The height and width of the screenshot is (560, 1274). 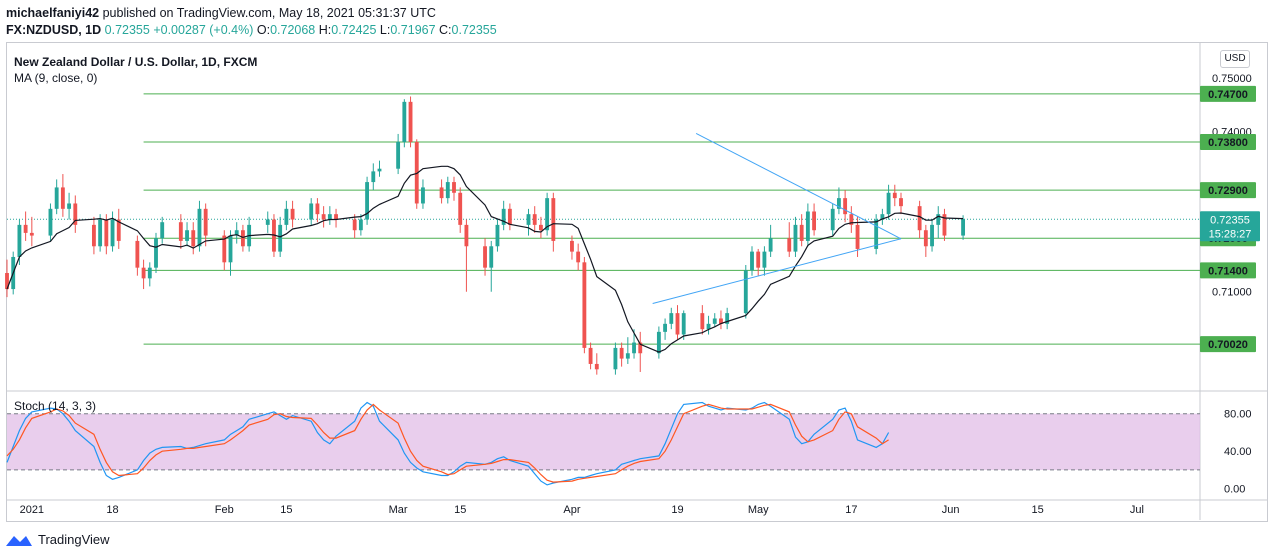 I want to click on level-price-label: 0.74700, so click(x=1228, y=95).